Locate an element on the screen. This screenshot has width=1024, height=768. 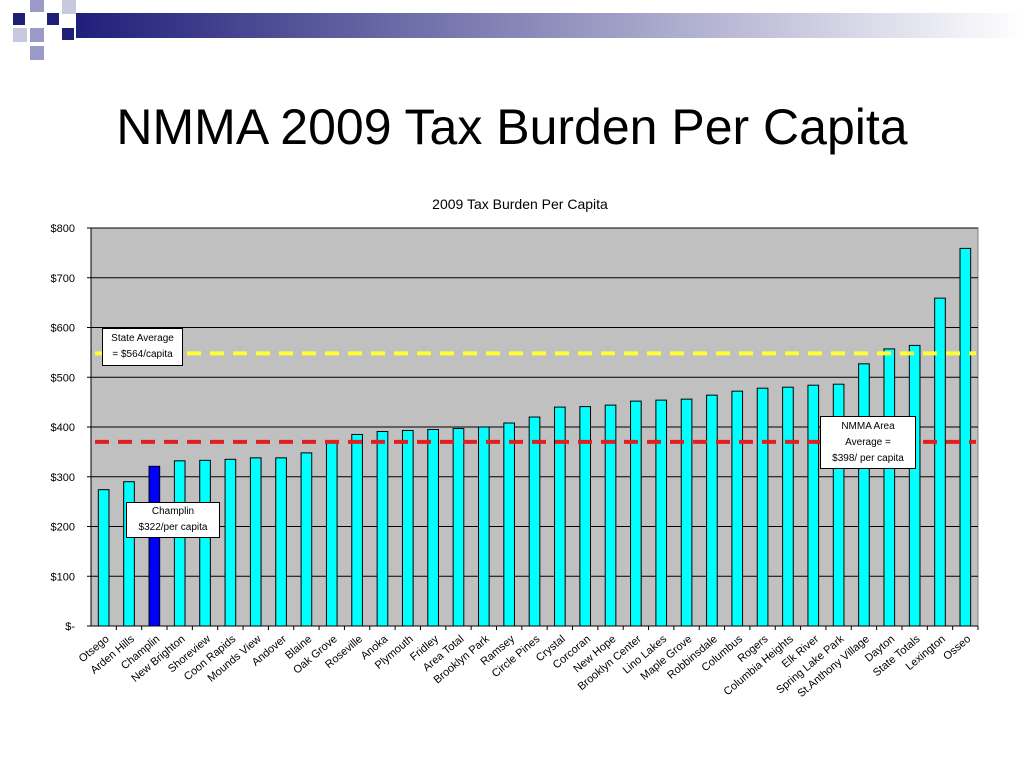
nmma-average-line1: NMMA Area is located at coordinates (868, 426).